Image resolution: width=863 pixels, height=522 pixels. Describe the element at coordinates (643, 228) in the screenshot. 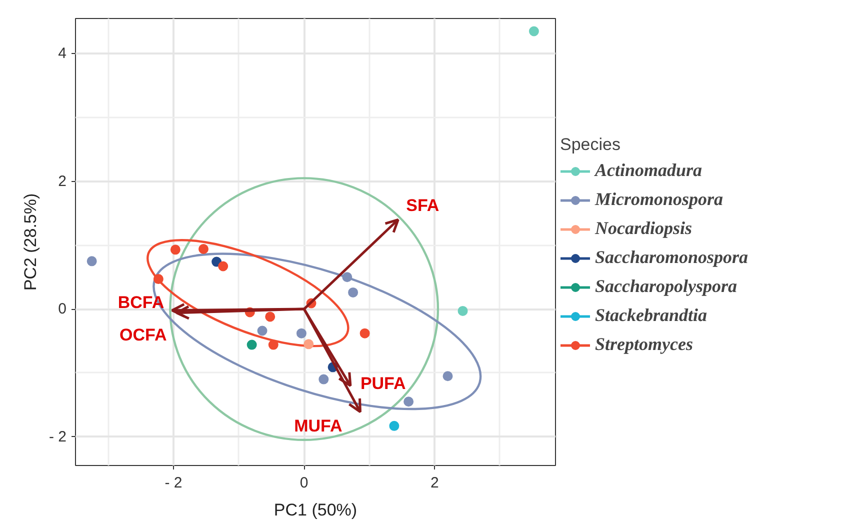

I see `legend-label: Nocardiopsis` at that location.